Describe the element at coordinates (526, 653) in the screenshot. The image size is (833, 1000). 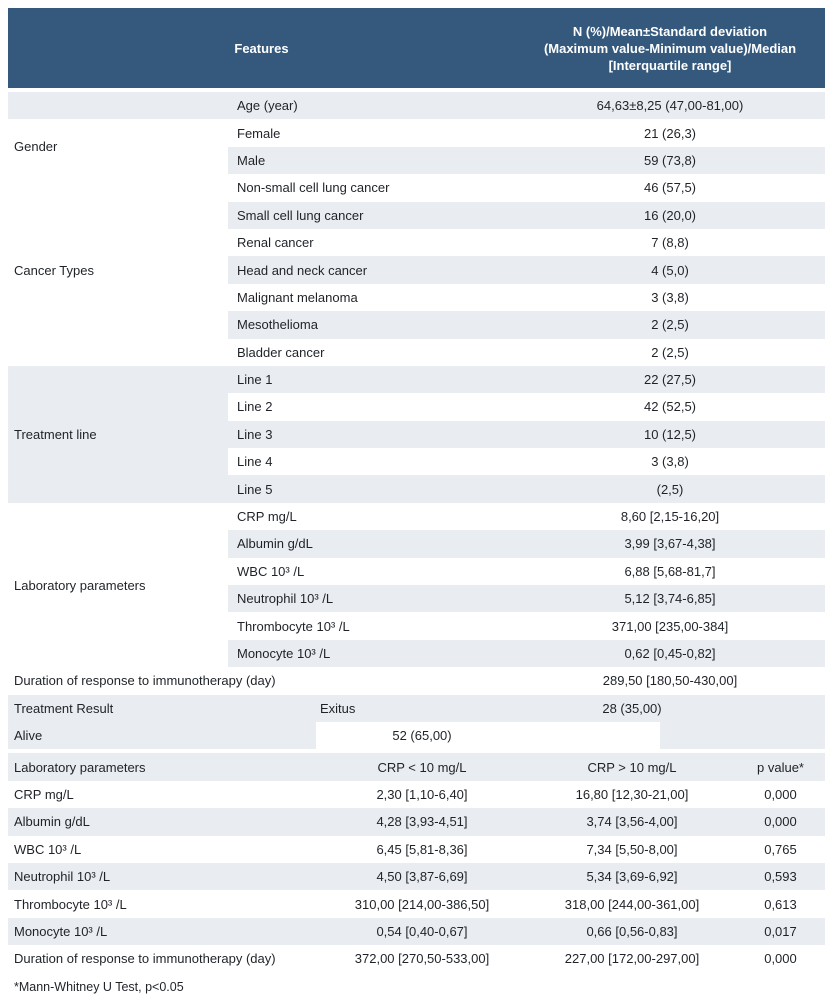
I see `table-row: Monocyte 10³ /L 0,62 [0,45-0,82]` at that location.